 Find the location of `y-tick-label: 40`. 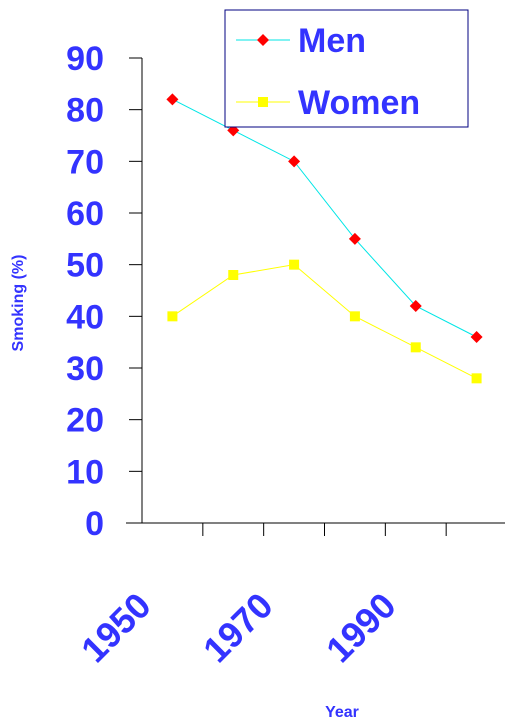

y-tick-label: 40 is located at coordinates (85, 317).